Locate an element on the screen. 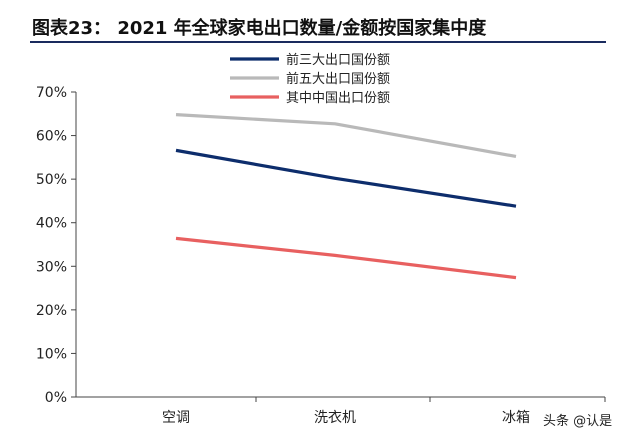  header: 图表23： 2021 年全球家电出口数量/金额按国家集中度 is located at coordinates (320, 22).